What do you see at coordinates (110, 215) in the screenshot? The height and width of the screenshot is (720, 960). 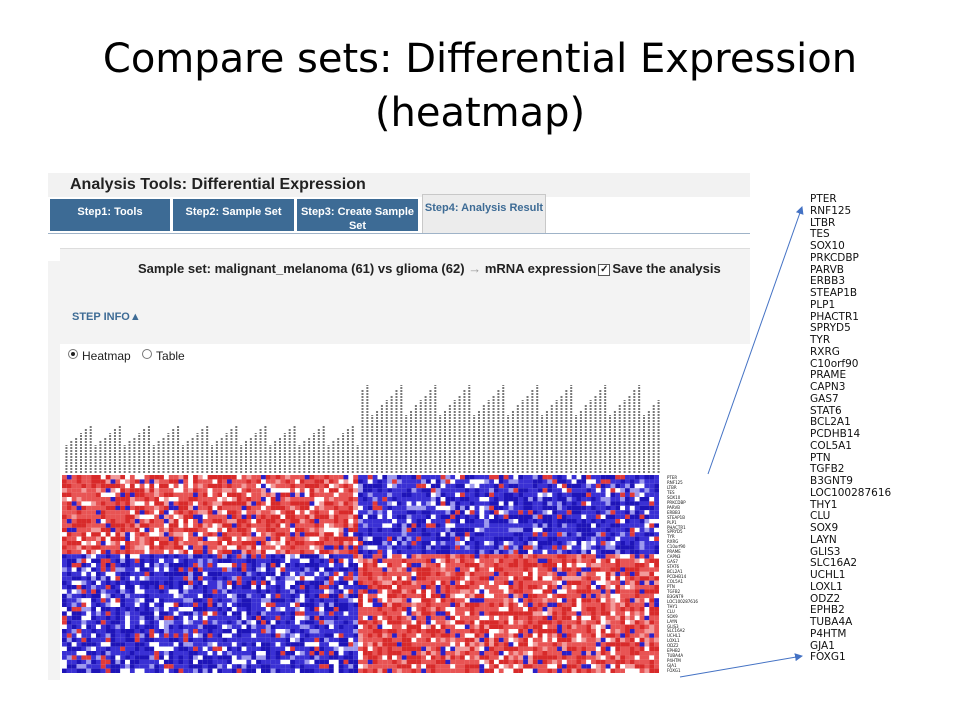 I see `tab-step1-tools: Step1: Tools` at bounding box center [110, 215].